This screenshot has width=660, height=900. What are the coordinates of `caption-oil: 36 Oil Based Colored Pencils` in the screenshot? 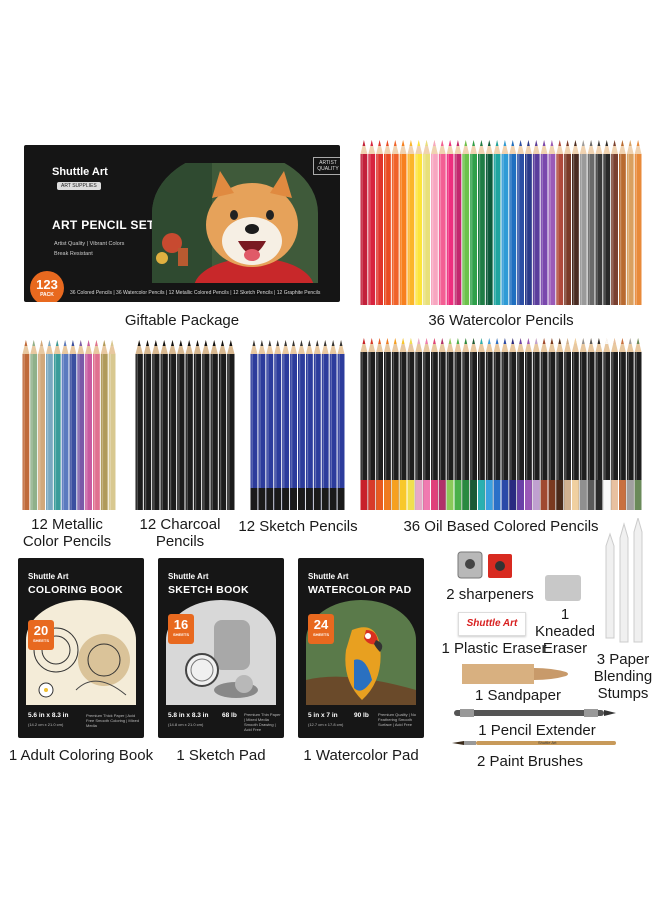 It's located at (501, 526).